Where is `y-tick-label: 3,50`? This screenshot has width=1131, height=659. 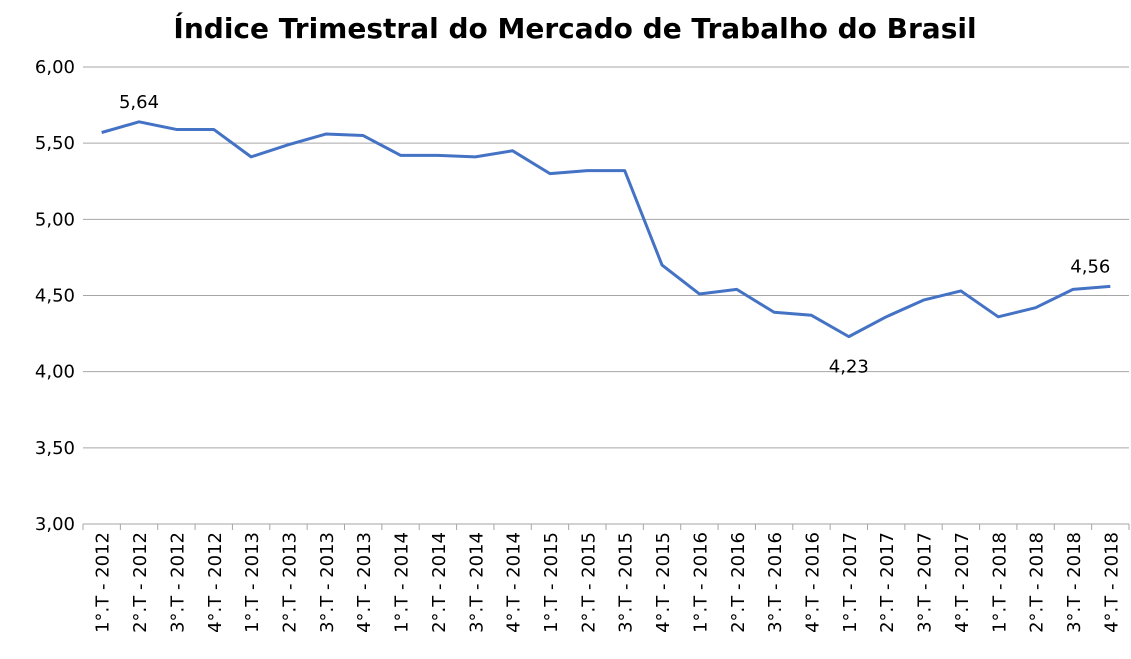 y-tick-label: 3,50 is located at coordinates (55, 448).